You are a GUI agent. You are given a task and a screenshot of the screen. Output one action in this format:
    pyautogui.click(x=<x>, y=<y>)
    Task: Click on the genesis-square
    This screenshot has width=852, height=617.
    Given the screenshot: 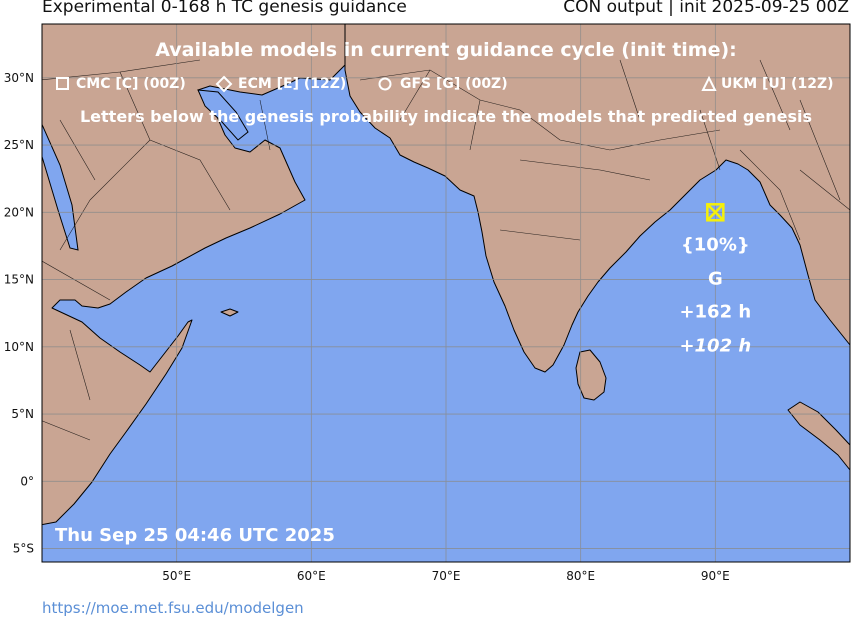 What is the action you would take?
    pyautogui.click(x=715, y=212)
    